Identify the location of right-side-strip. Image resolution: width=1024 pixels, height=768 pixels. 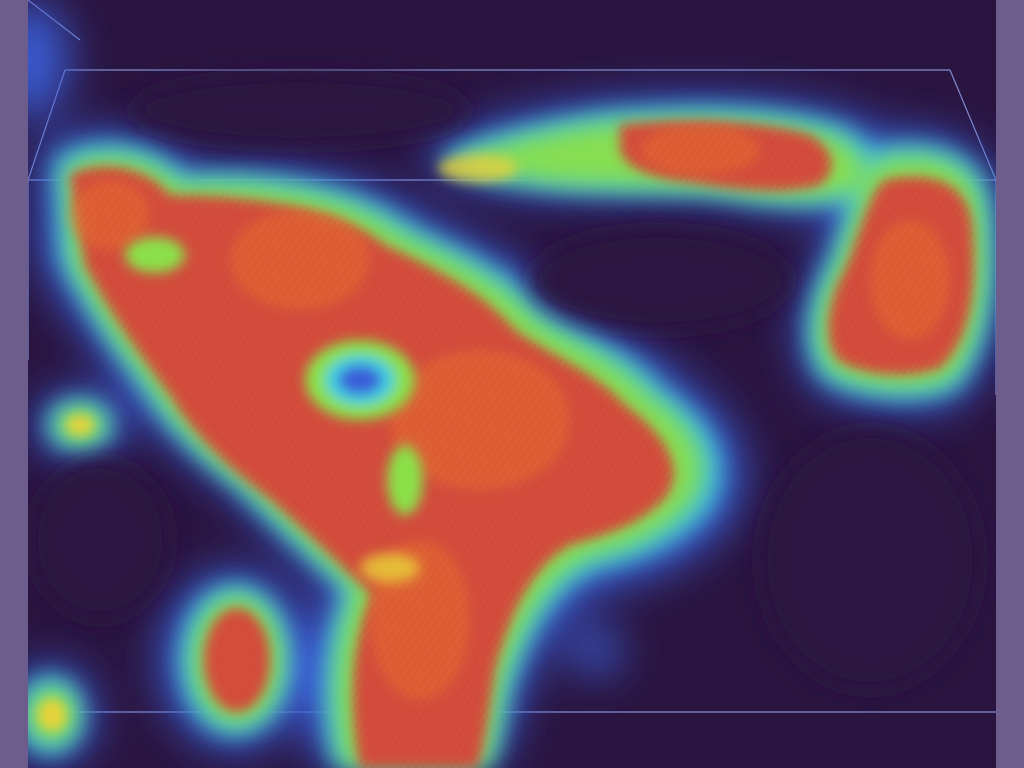
(1010, 384).